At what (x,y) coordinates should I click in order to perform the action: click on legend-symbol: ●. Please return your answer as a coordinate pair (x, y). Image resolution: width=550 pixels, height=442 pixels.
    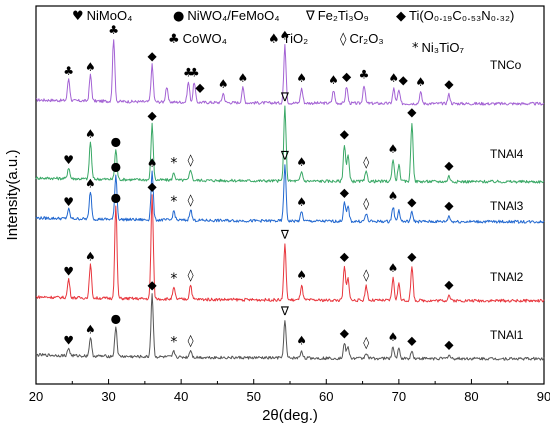
    Looking at the image, I should click on (178, 16).